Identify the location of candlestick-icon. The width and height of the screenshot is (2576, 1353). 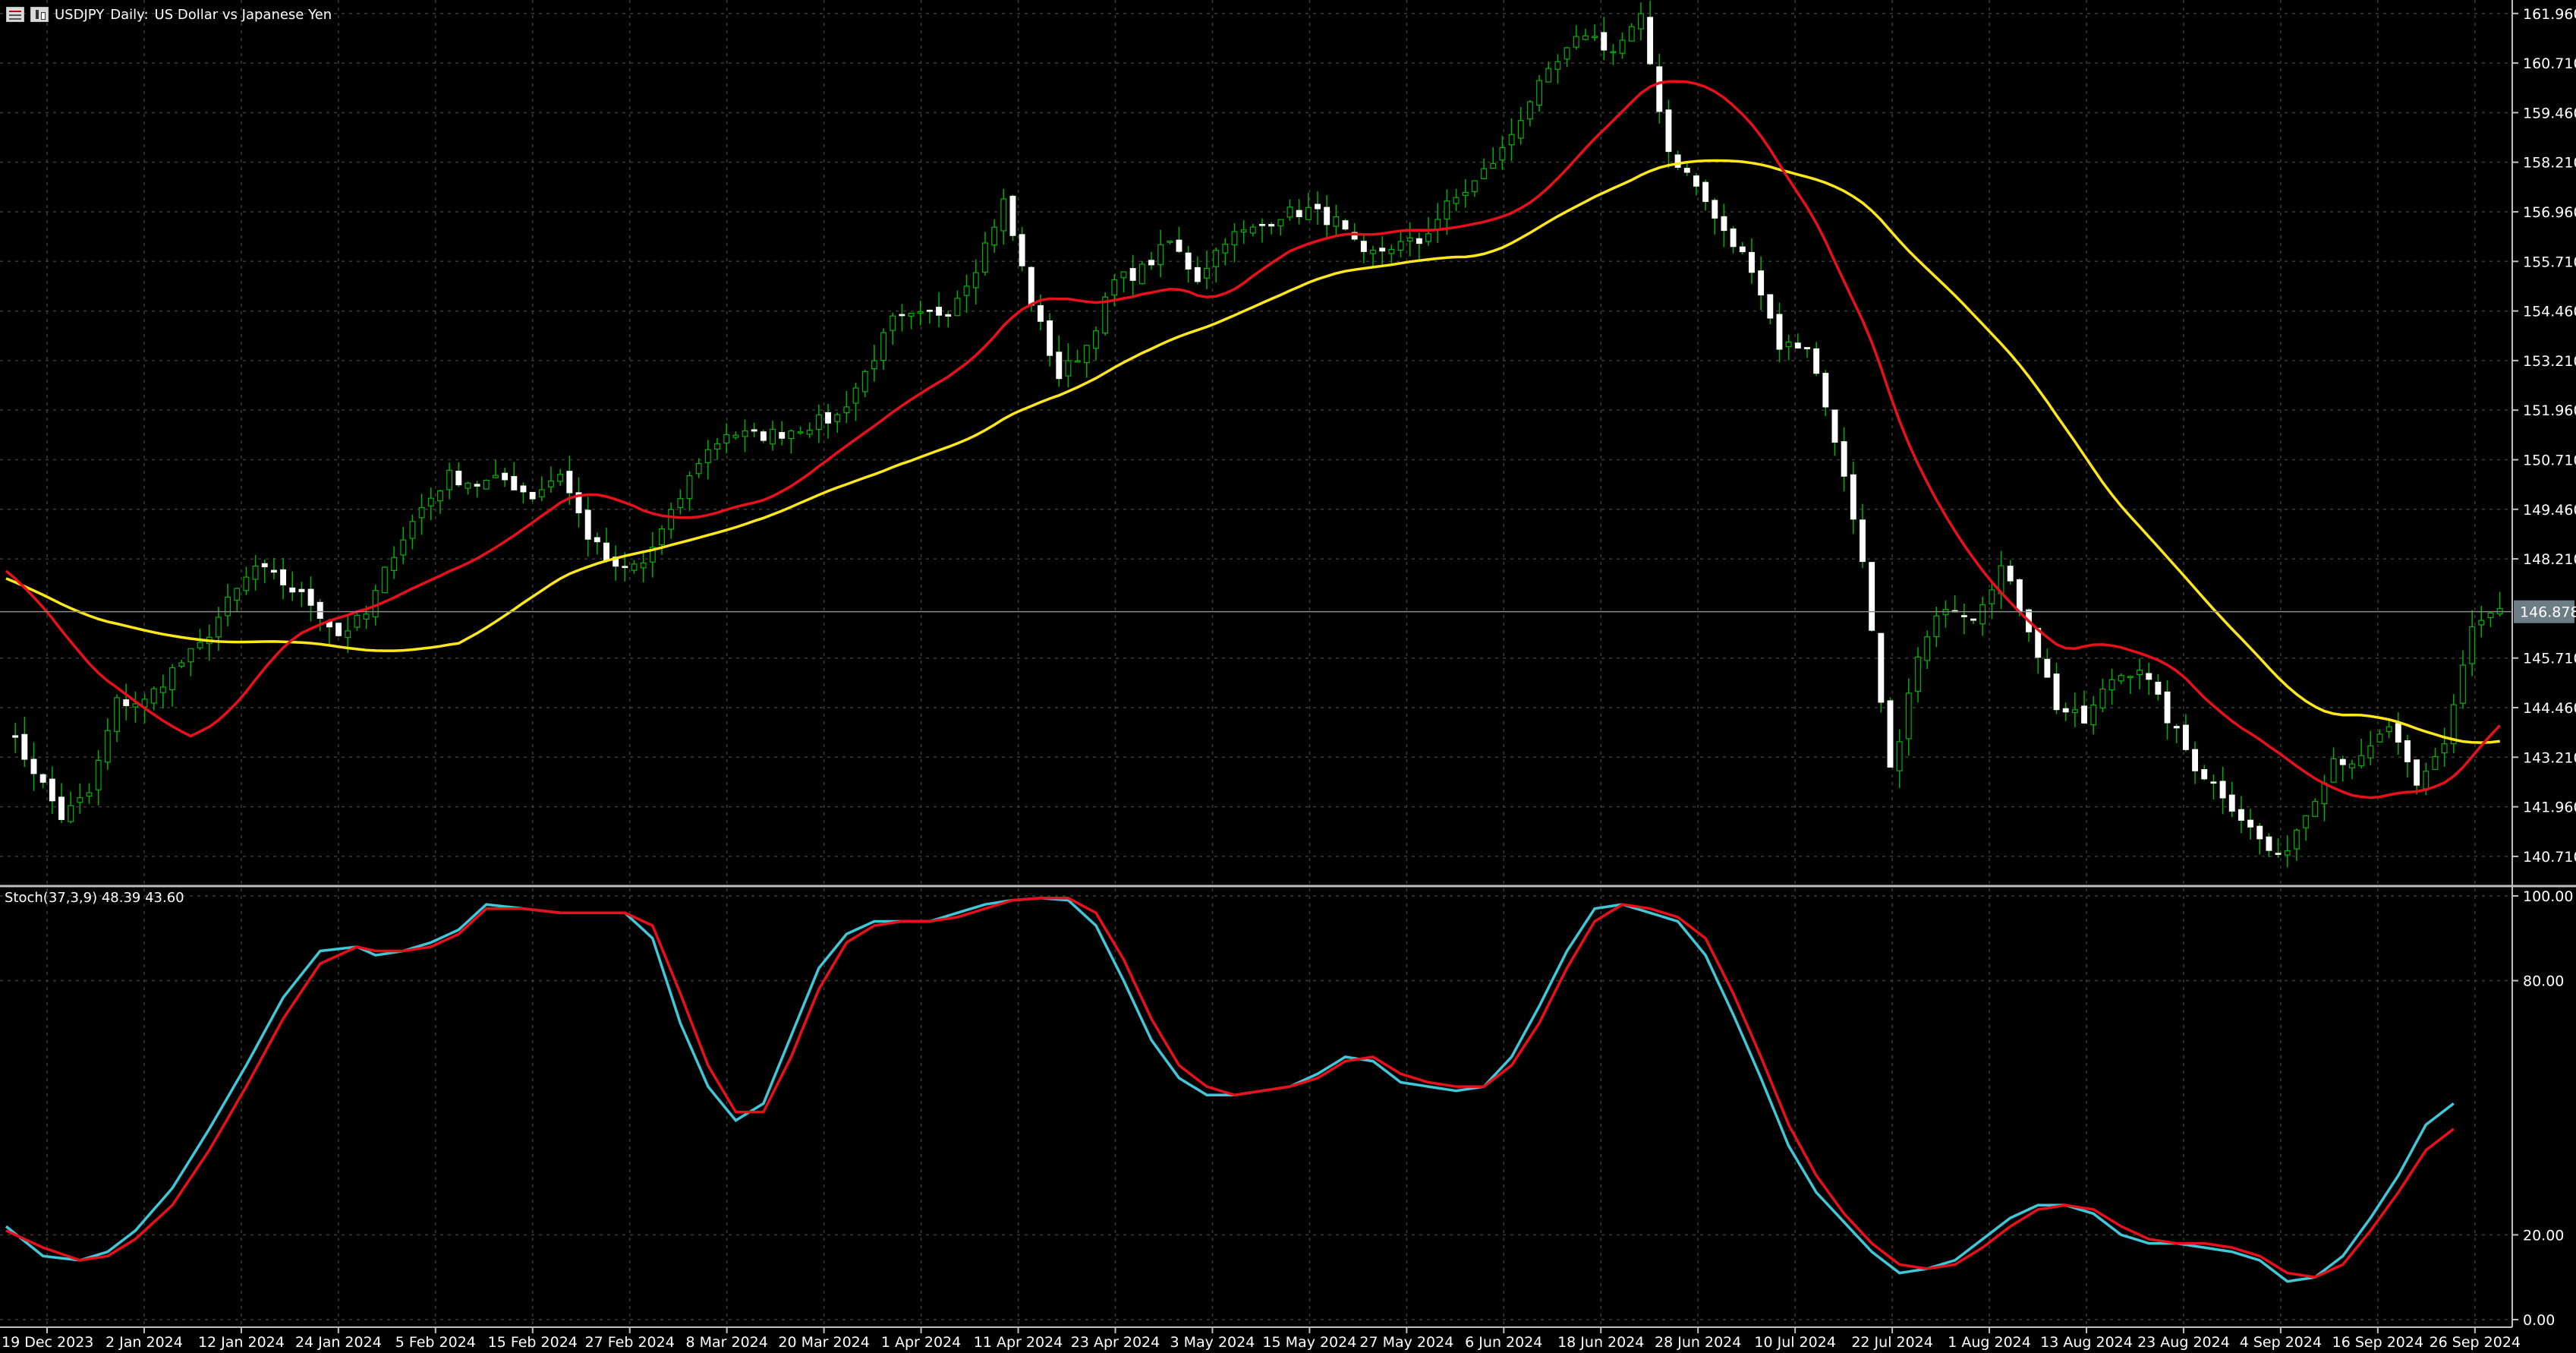
(39, 14).